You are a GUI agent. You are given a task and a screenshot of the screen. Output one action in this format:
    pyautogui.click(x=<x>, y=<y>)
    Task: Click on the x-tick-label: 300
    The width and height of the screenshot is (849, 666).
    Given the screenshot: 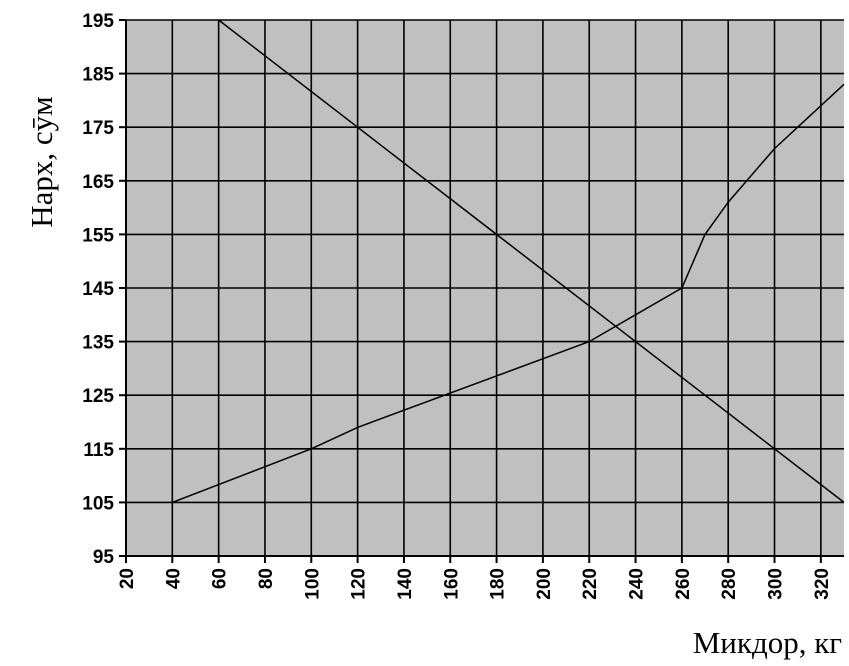 What is the action you would take?
    pyautogui.click(x=776, y=584)
    